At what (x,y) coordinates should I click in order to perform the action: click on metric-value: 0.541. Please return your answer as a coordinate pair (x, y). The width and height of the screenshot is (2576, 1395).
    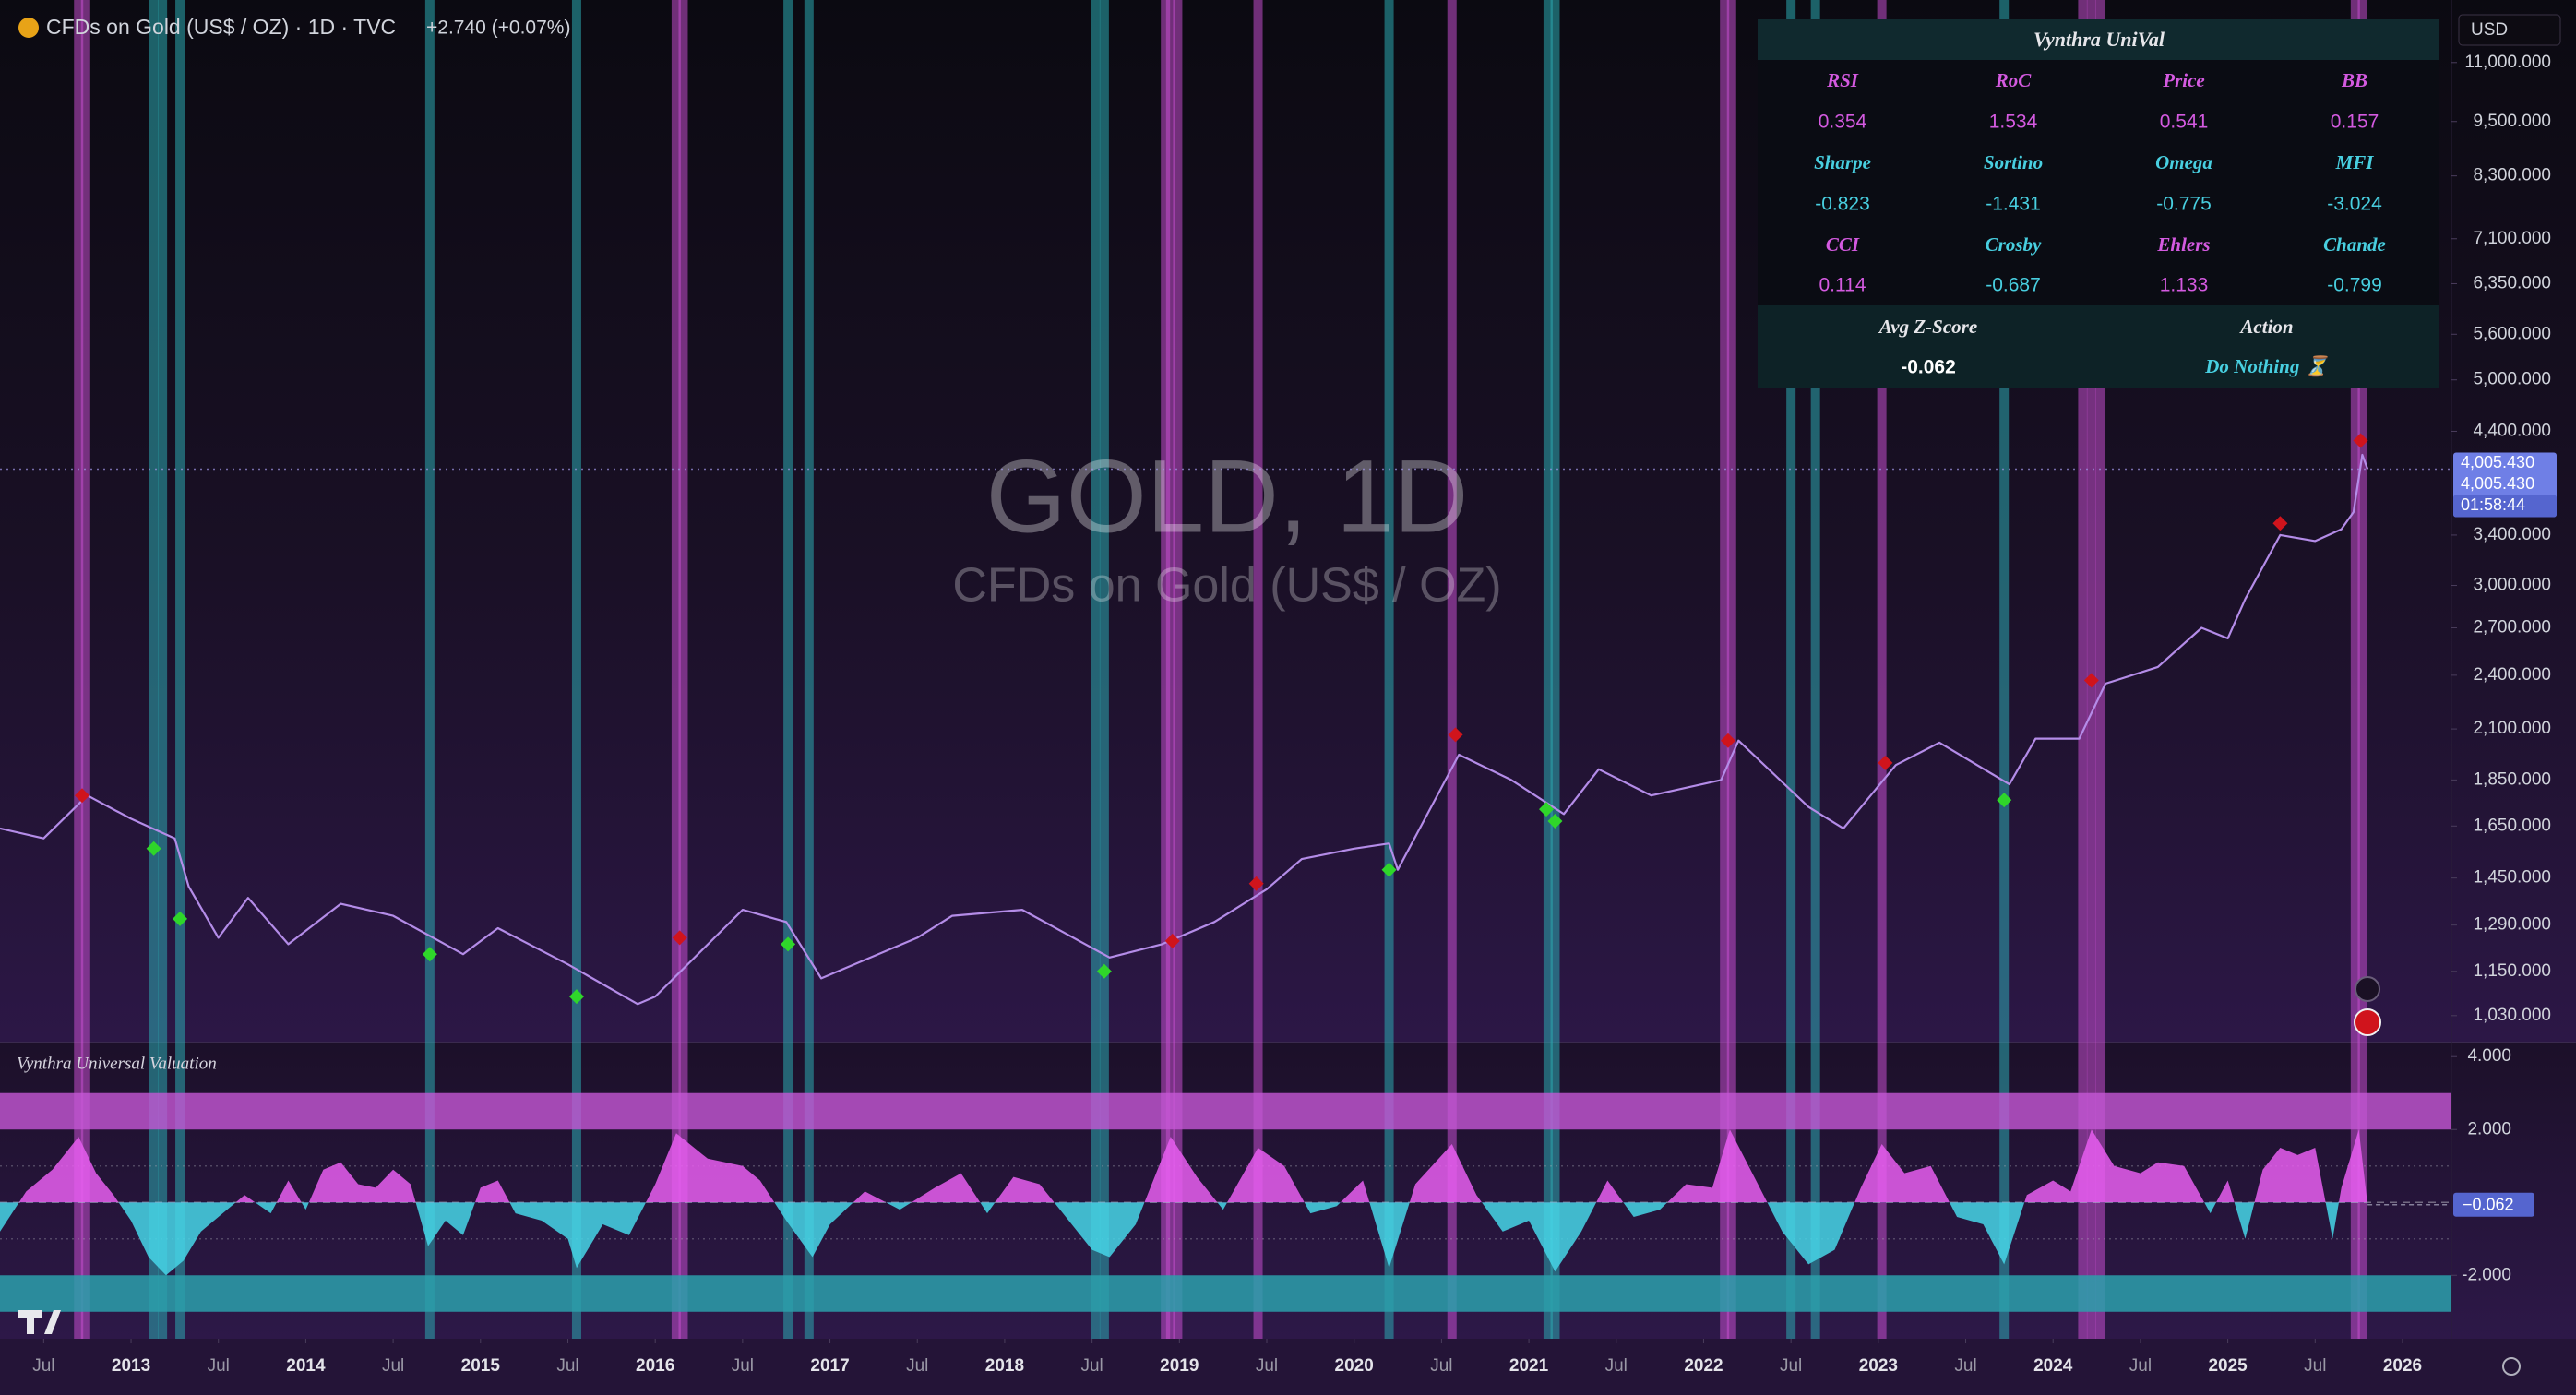
    Looking at the image, I should click on (2184, 123).